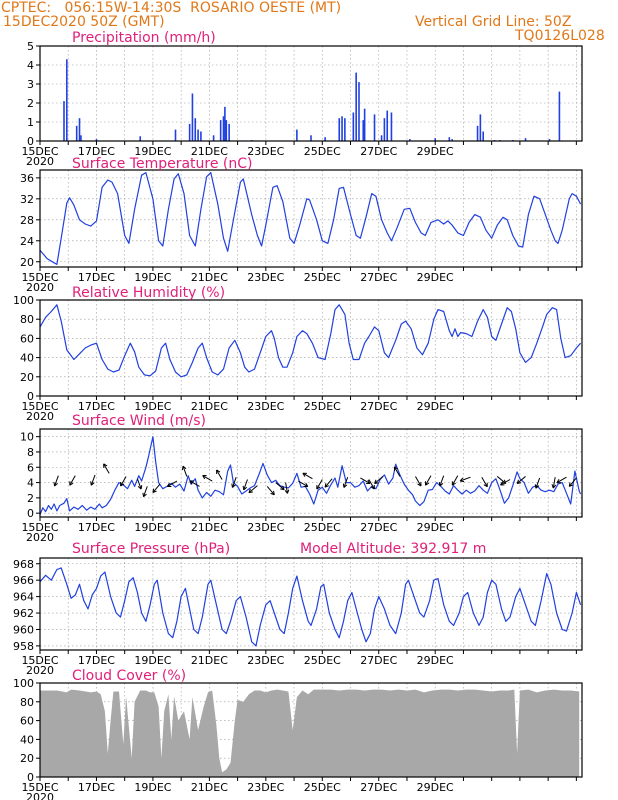 This screenshot has height=800, width=618. What do you see at coordinates (171, 8) in the screenshot?
I see `header-station: CPTEC: 056:15W-14:30S ROSARIO OESTE (MT)` at bounding box center [171, 8].